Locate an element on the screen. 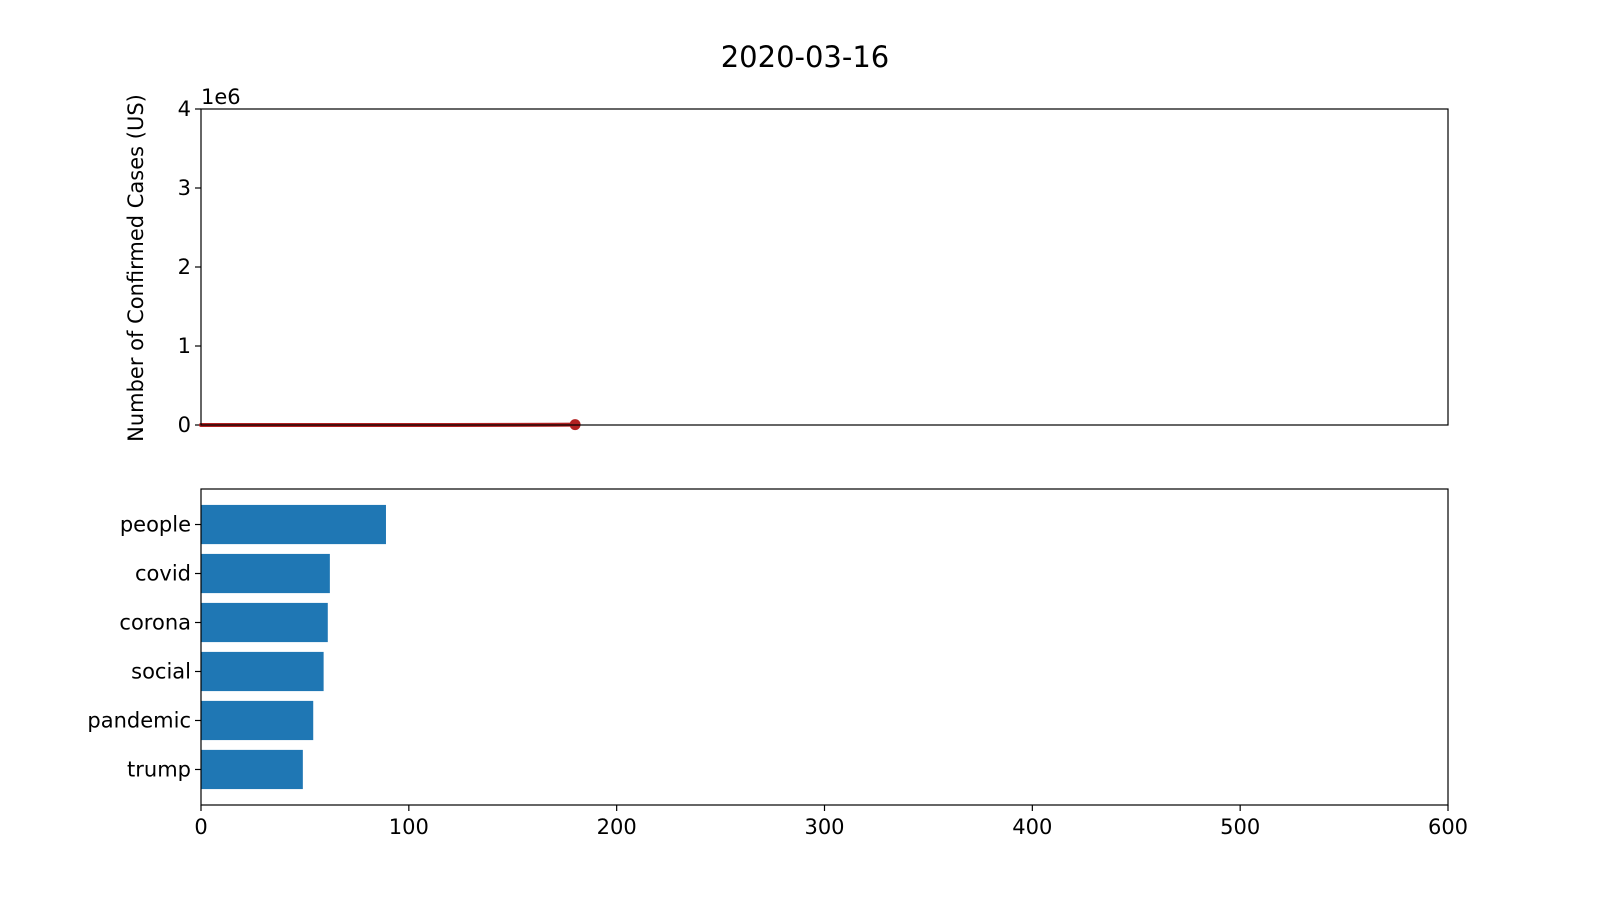  x-tick-label: 500 is located at coordinates (1240, 827).